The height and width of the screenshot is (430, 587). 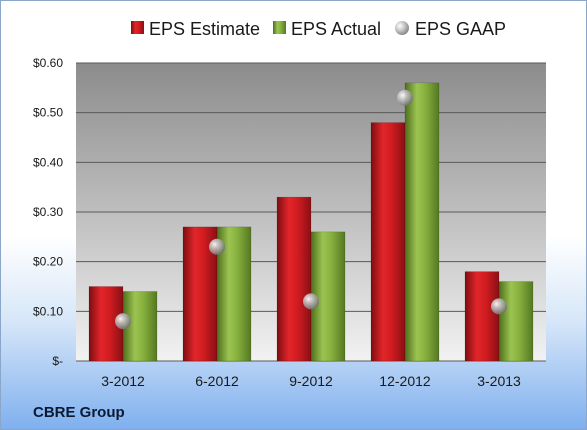 I want to click on y-tick-label: $0.30, so click(x=48, y=212).